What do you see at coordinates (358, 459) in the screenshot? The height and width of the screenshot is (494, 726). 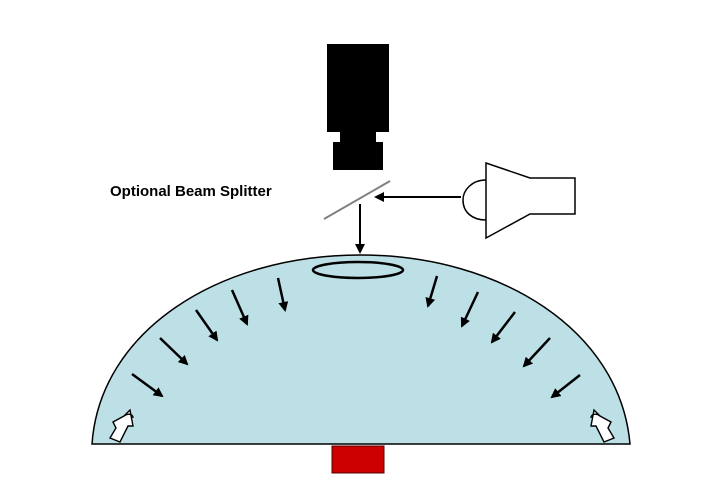 I see `sample` at bounding box center [358, 459].